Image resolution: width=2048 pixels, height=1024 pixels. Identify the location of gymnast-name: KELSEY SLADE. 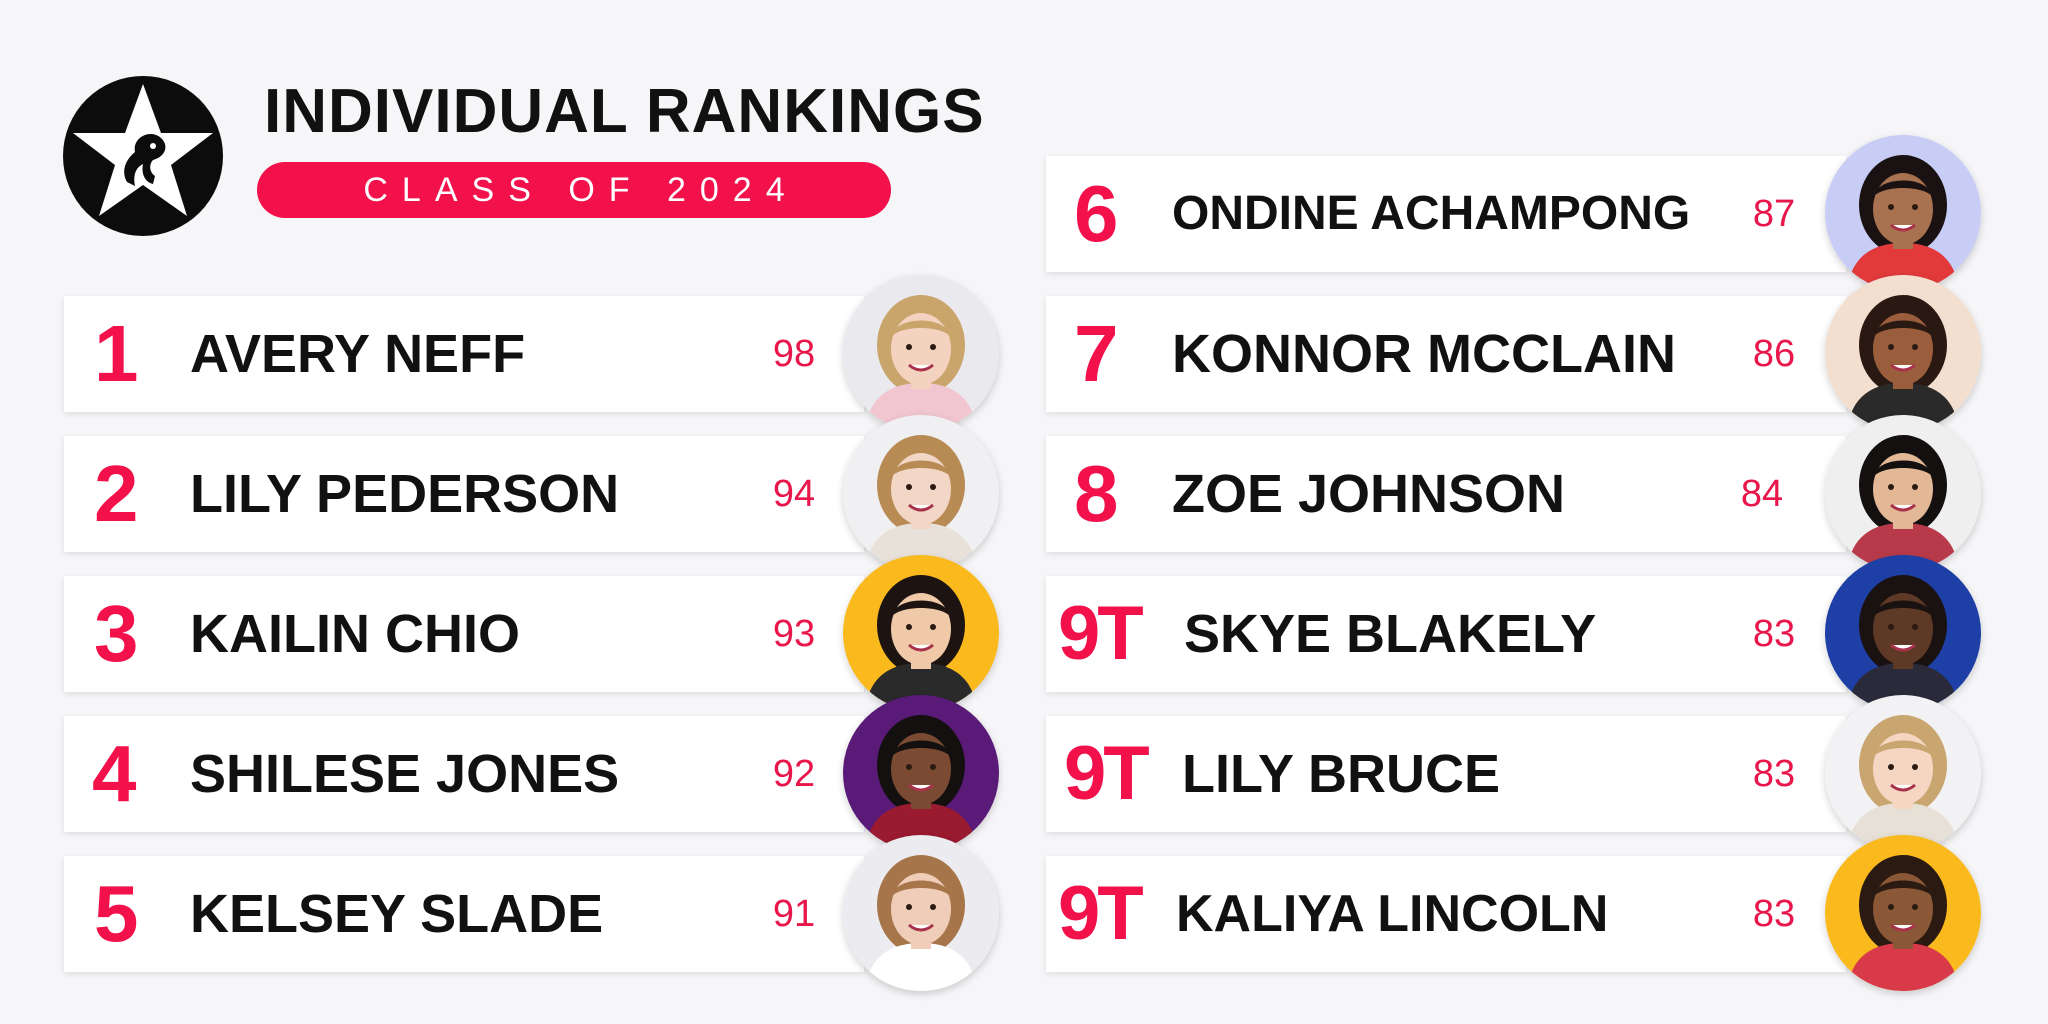
(397, 914).